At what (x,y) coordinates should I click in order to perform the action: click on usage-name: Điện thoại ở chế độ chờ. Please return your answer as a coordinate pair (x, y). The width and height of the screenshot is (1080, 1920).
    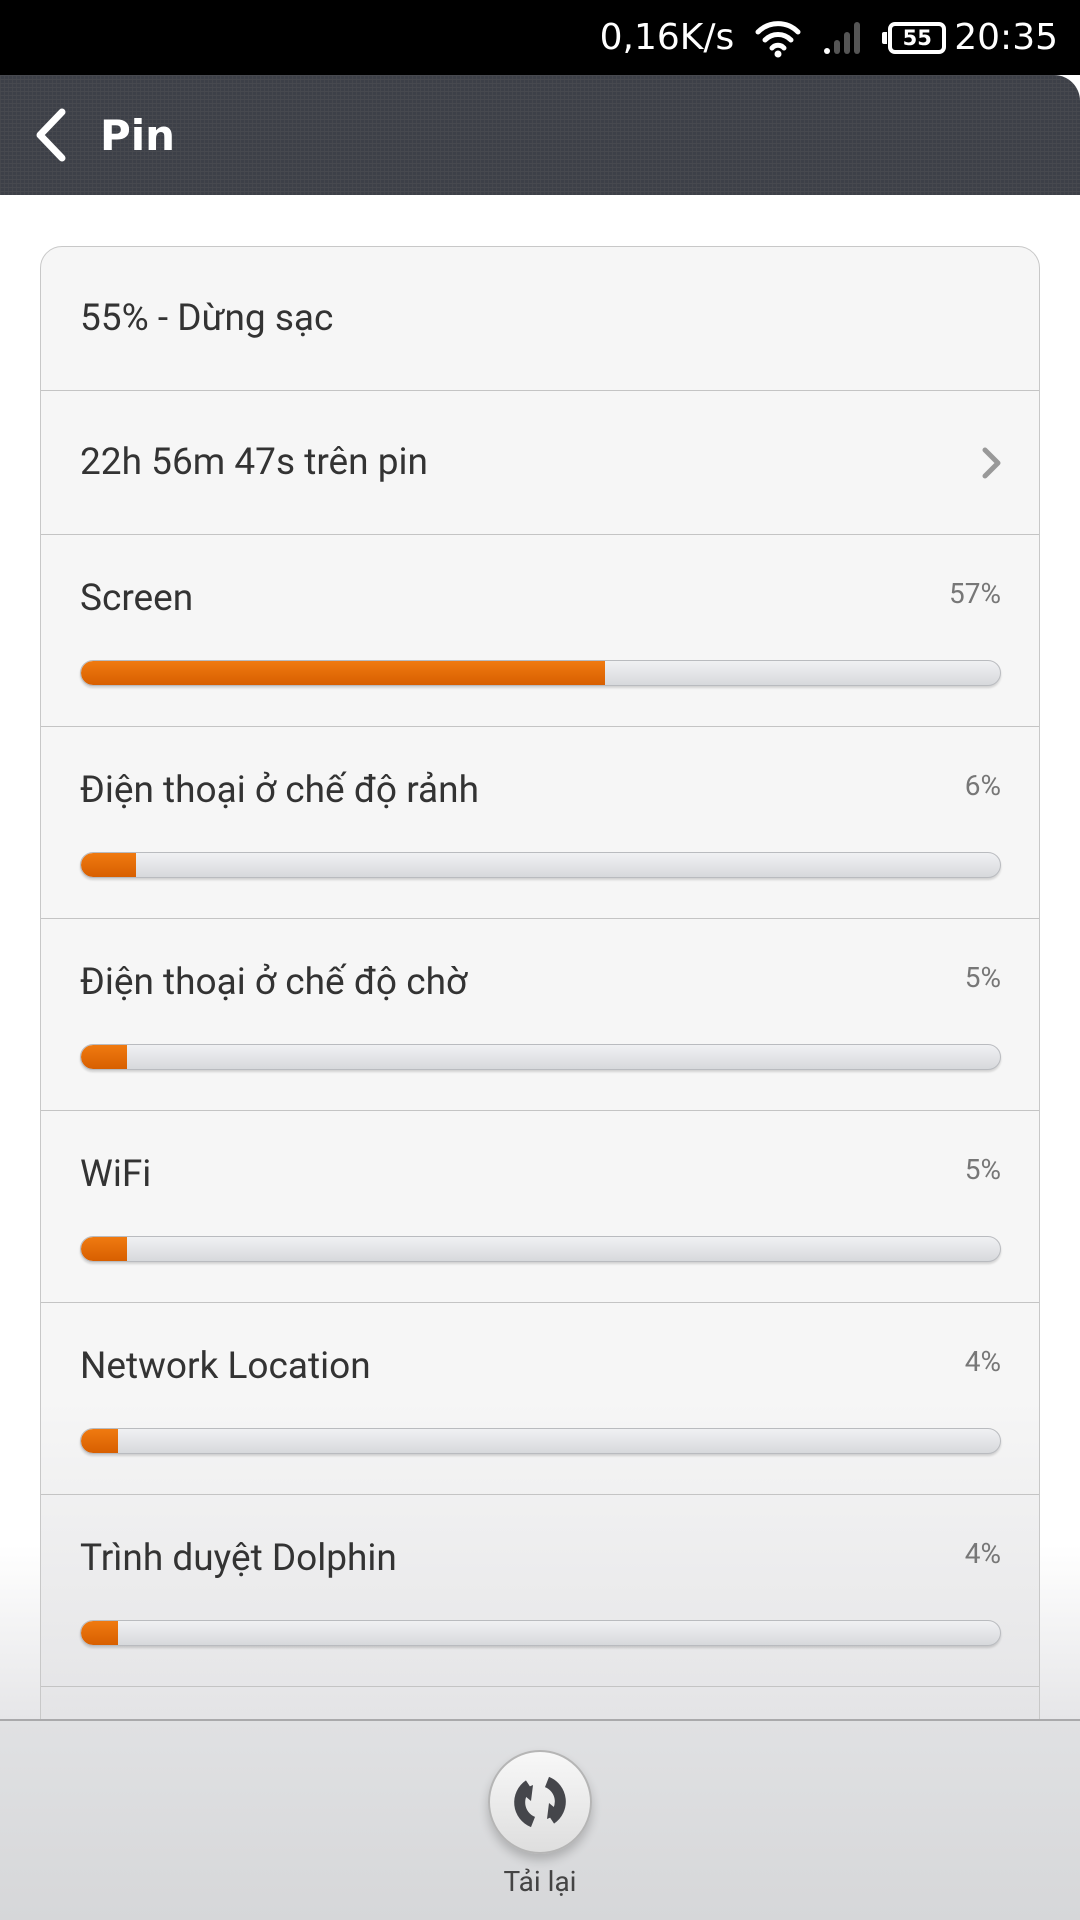
    Looking at the image, I should click on (274, 982).